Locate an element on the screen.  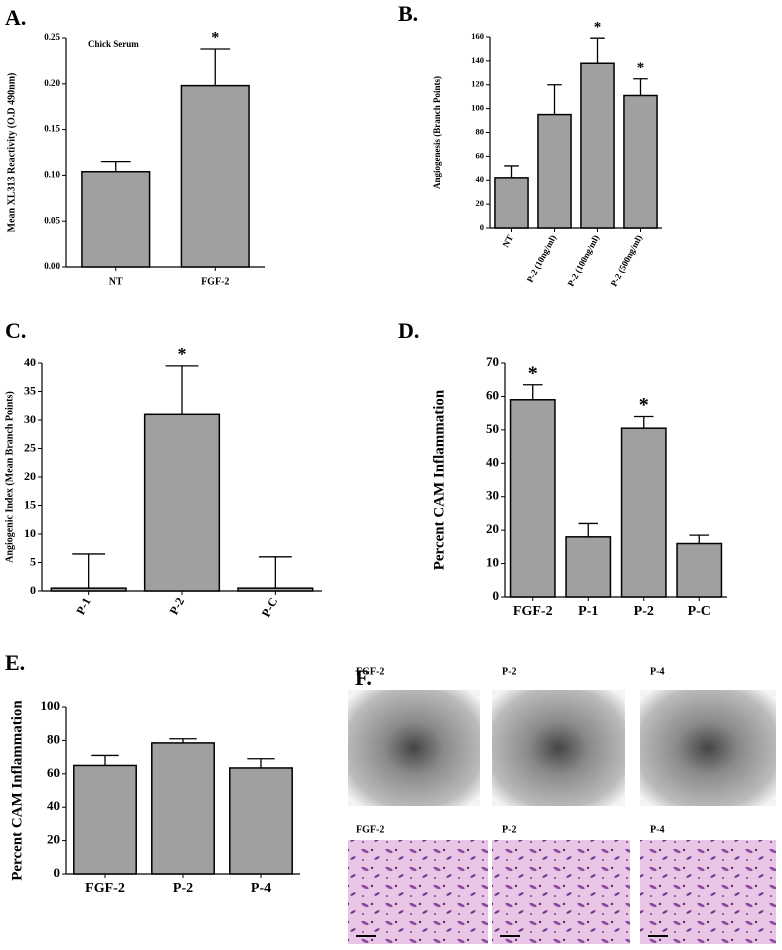
y-axis-label: Angiogenesis (Branch Points) is located at coordinates (437, 132).